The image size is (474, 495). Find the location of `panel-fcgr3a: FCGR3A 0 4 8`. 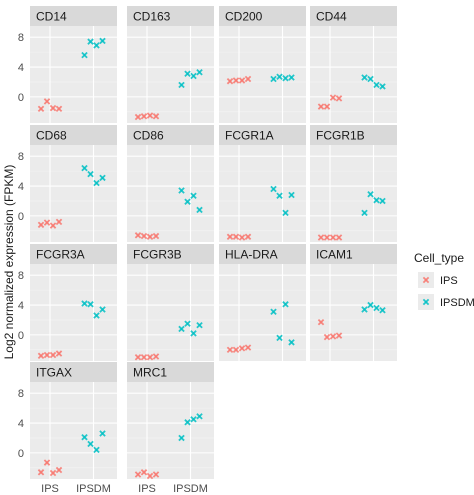

panel-fcgr3a: FCGR3A 0 4 8 is located at coordinates (67, 302).